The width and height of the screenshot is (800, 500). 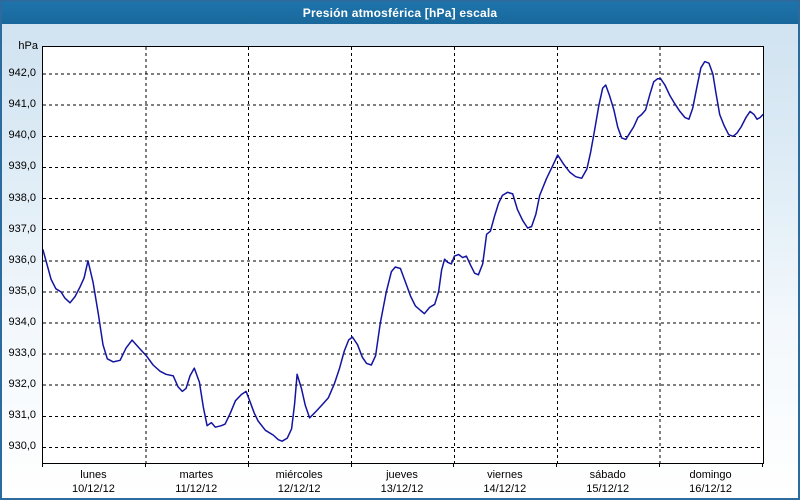 What do you see at coordinates (400, 13) in the screenshot?
I see `chart-title: Presión atmosférica [hPa] escala` at bounding box center [400, 13].